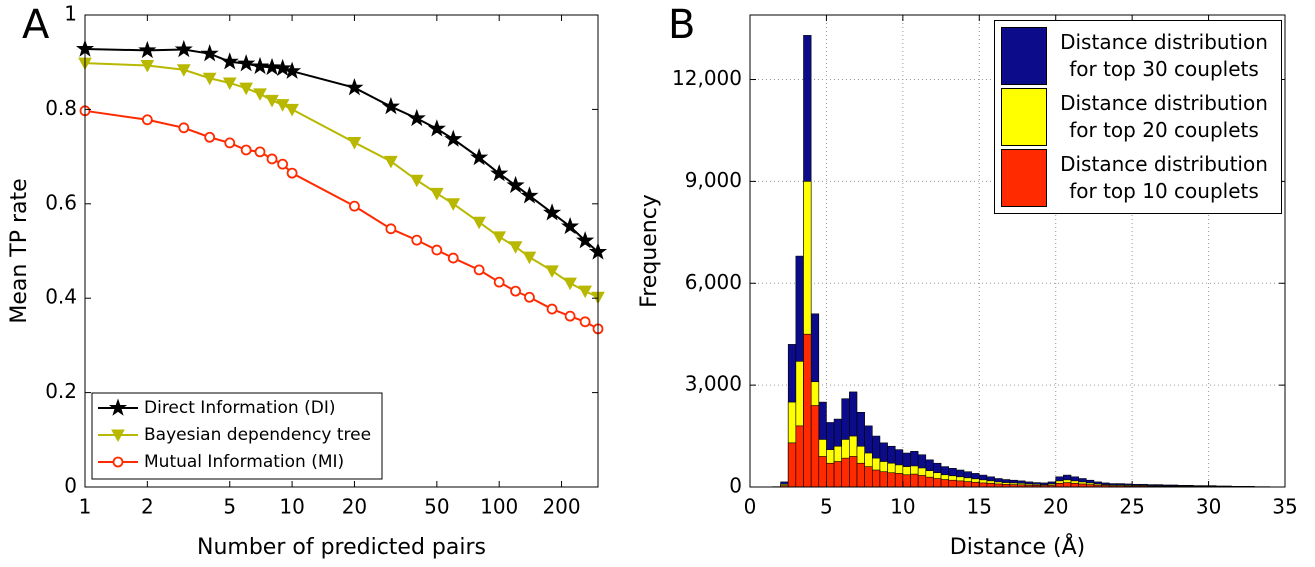  Describe the element at coordinates (713, 282) in the screenshot. I see `y-tick-label: 6,000` at that location.